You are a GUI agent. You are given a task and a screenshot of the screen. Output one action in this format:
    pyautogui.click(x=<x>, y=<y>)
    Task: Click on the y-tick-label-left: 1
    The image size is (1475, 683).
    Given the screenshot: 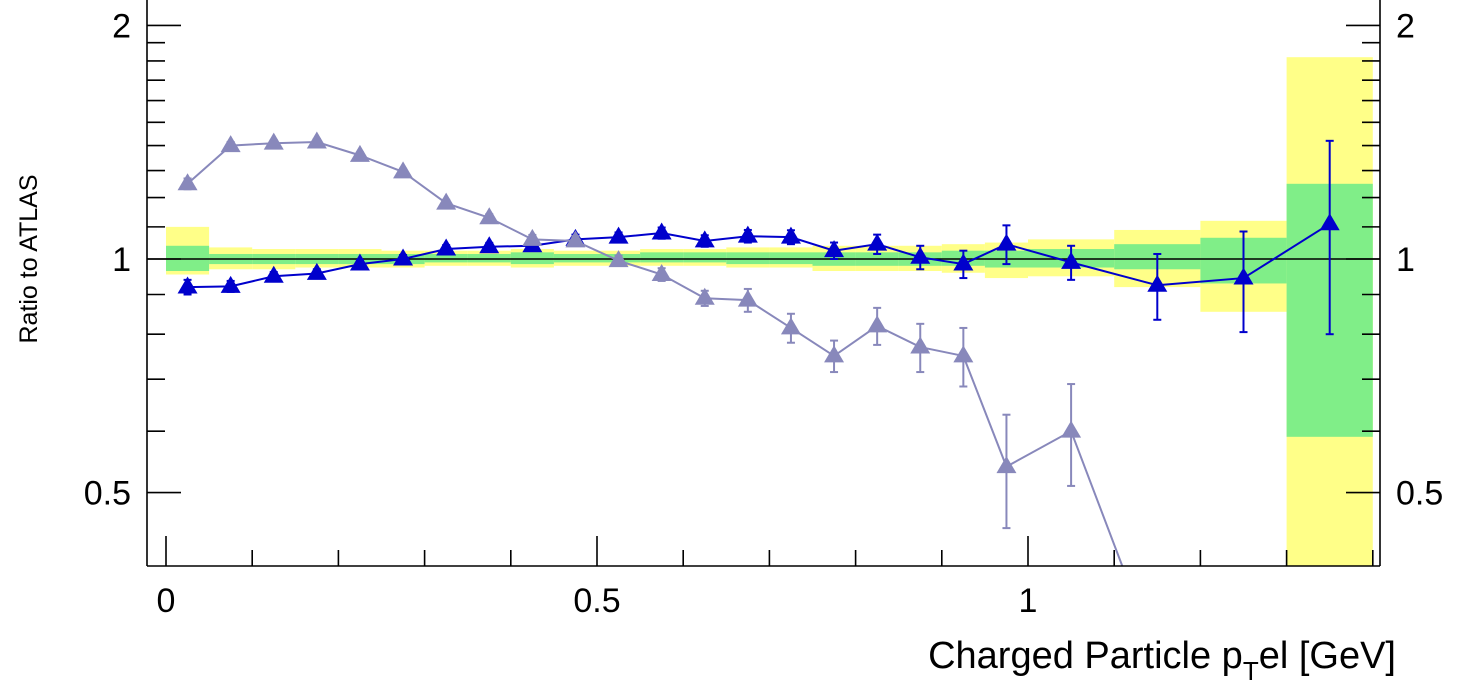 What is the action you would take?
    pyautogui.click(x=121, y=260)
    